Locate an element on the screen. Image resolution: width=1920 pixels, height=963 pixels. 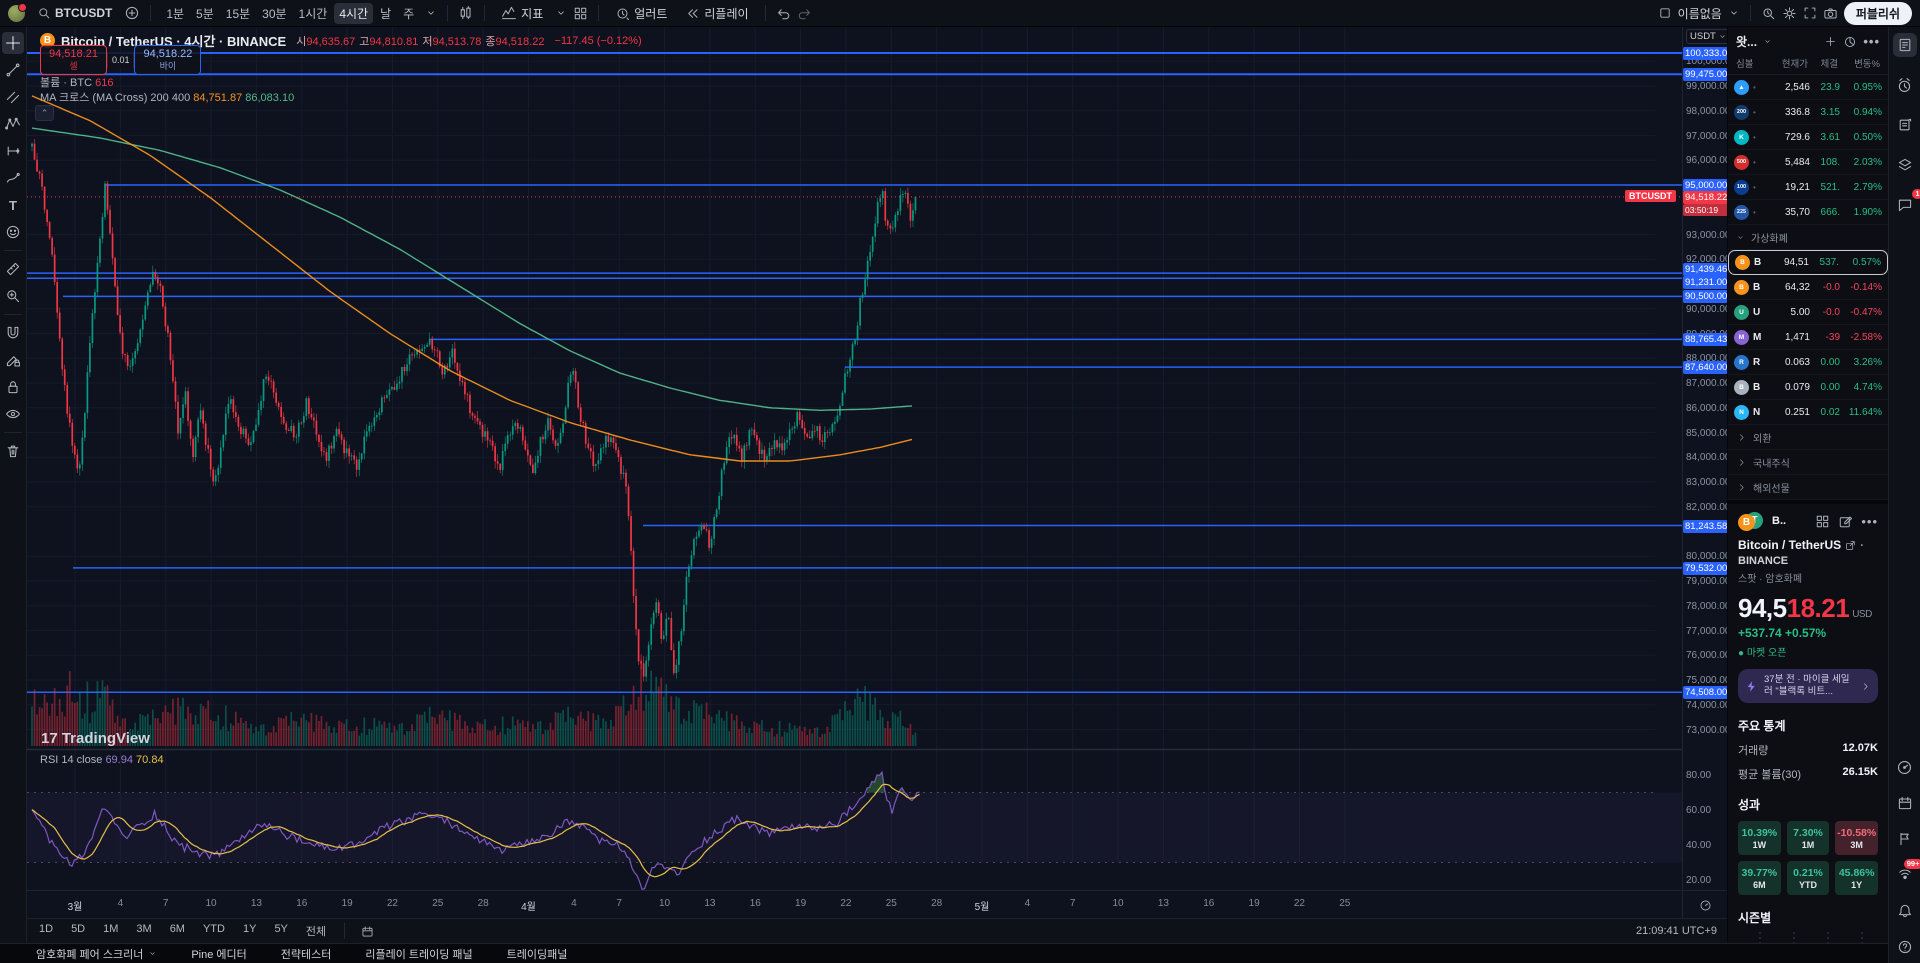
crosshair-tool-icon is located at coordinates (13, 43).